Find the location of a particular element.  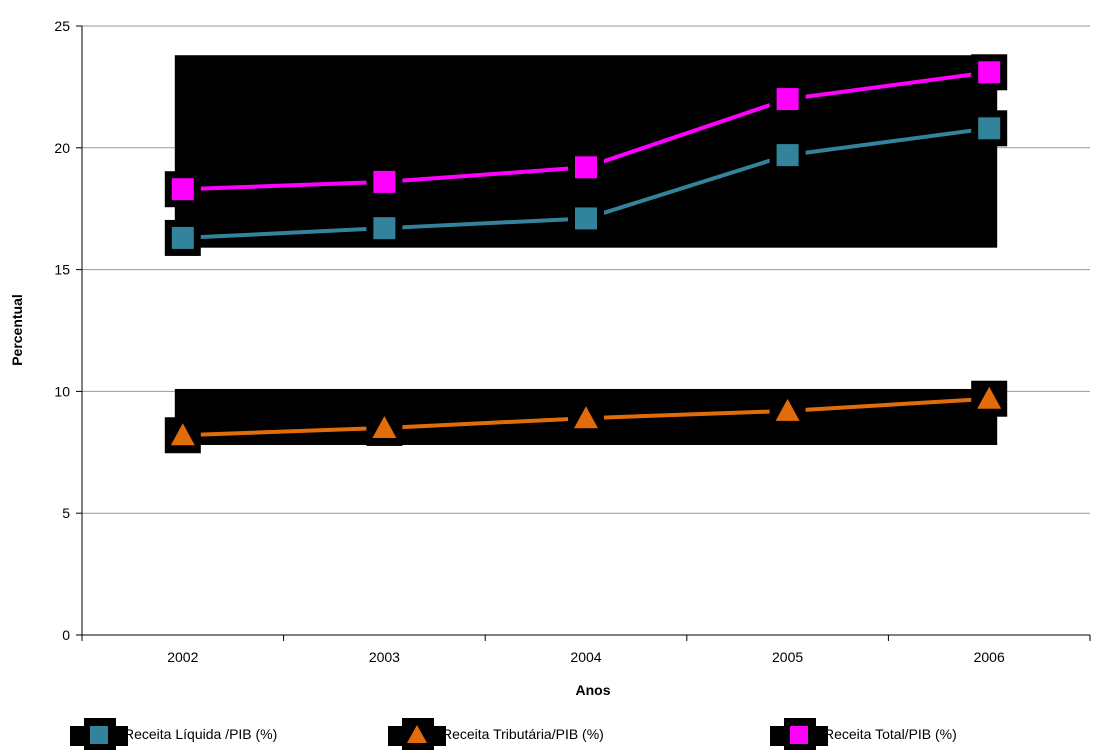

legend-label: Receita Tributária/PIB (%) is located at coordinates (523, 734).